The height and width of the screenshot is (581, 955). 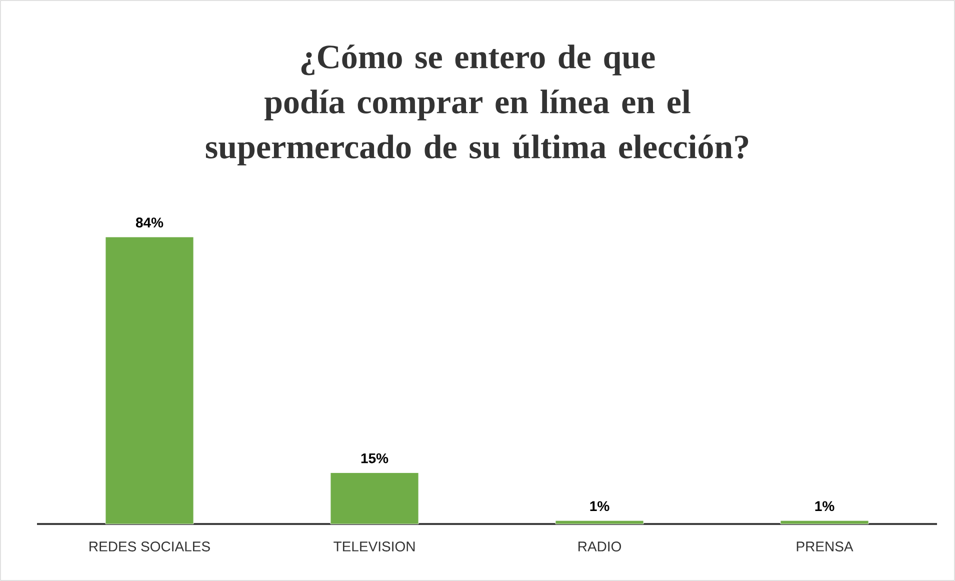 I want to click on chart-title: ¿Cómo se entero de que podía comprar en línea en el supermercado de su última elección?, so click(x=477, y=105).